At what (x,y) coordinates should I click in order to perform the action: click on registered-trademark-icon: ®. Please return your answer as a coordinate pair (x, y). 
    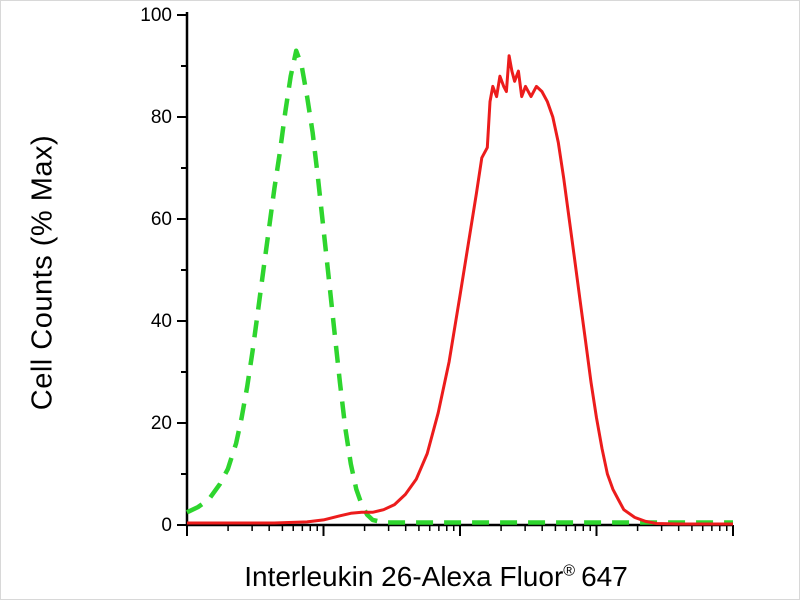
    Looking at the image, I should click on (569, 571).